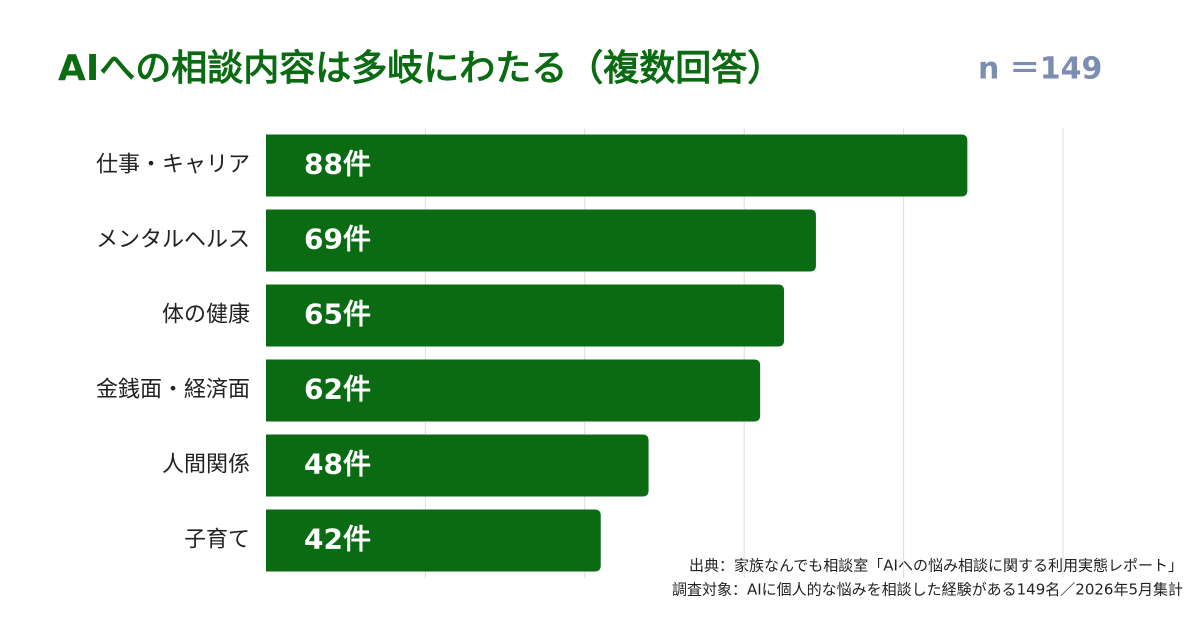 The height and width of the screenshot is (634, 1200). I want to click on data-label: 48件, so click(337, 464).